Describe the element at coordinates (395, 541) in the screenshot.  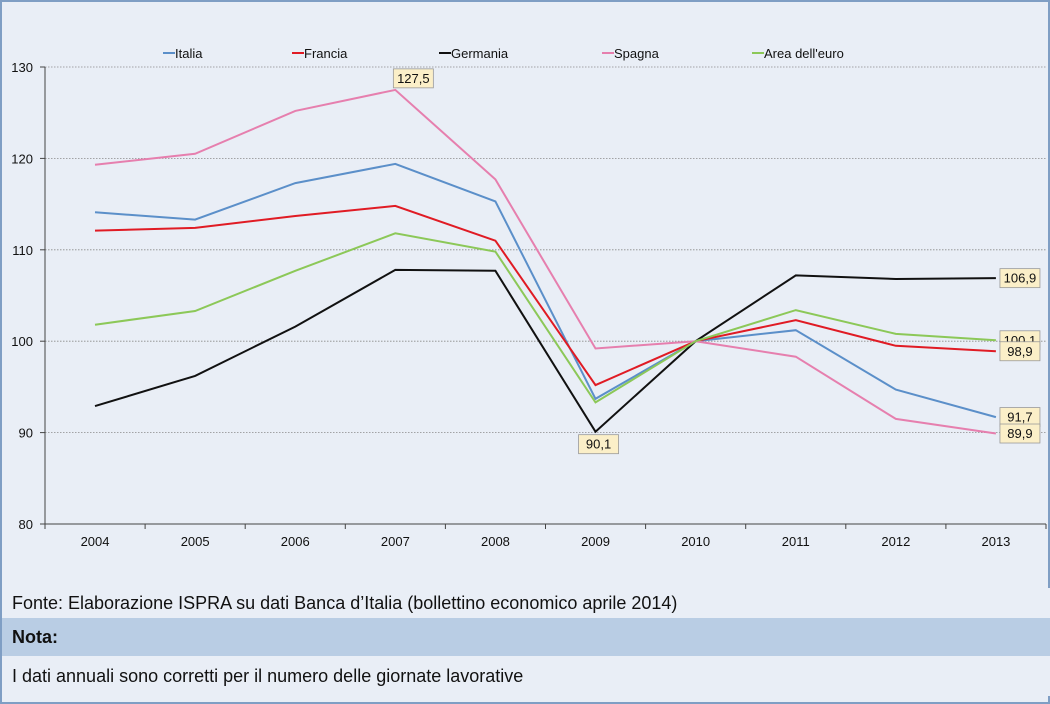
I see `x-tick-label: 2007` at that location.